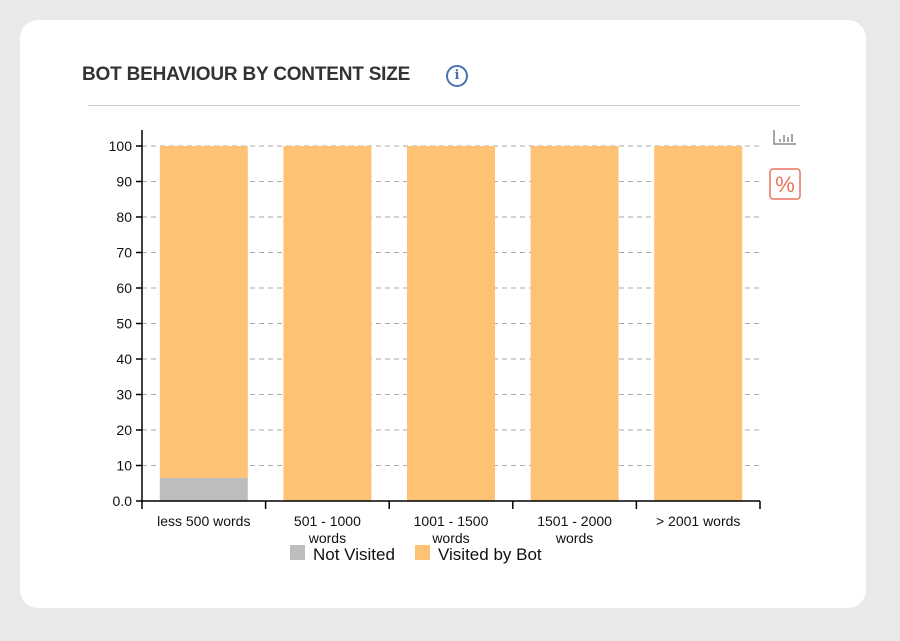 The image size is (900, 641). I want to click on percent-icon: %, so click(785, 184).